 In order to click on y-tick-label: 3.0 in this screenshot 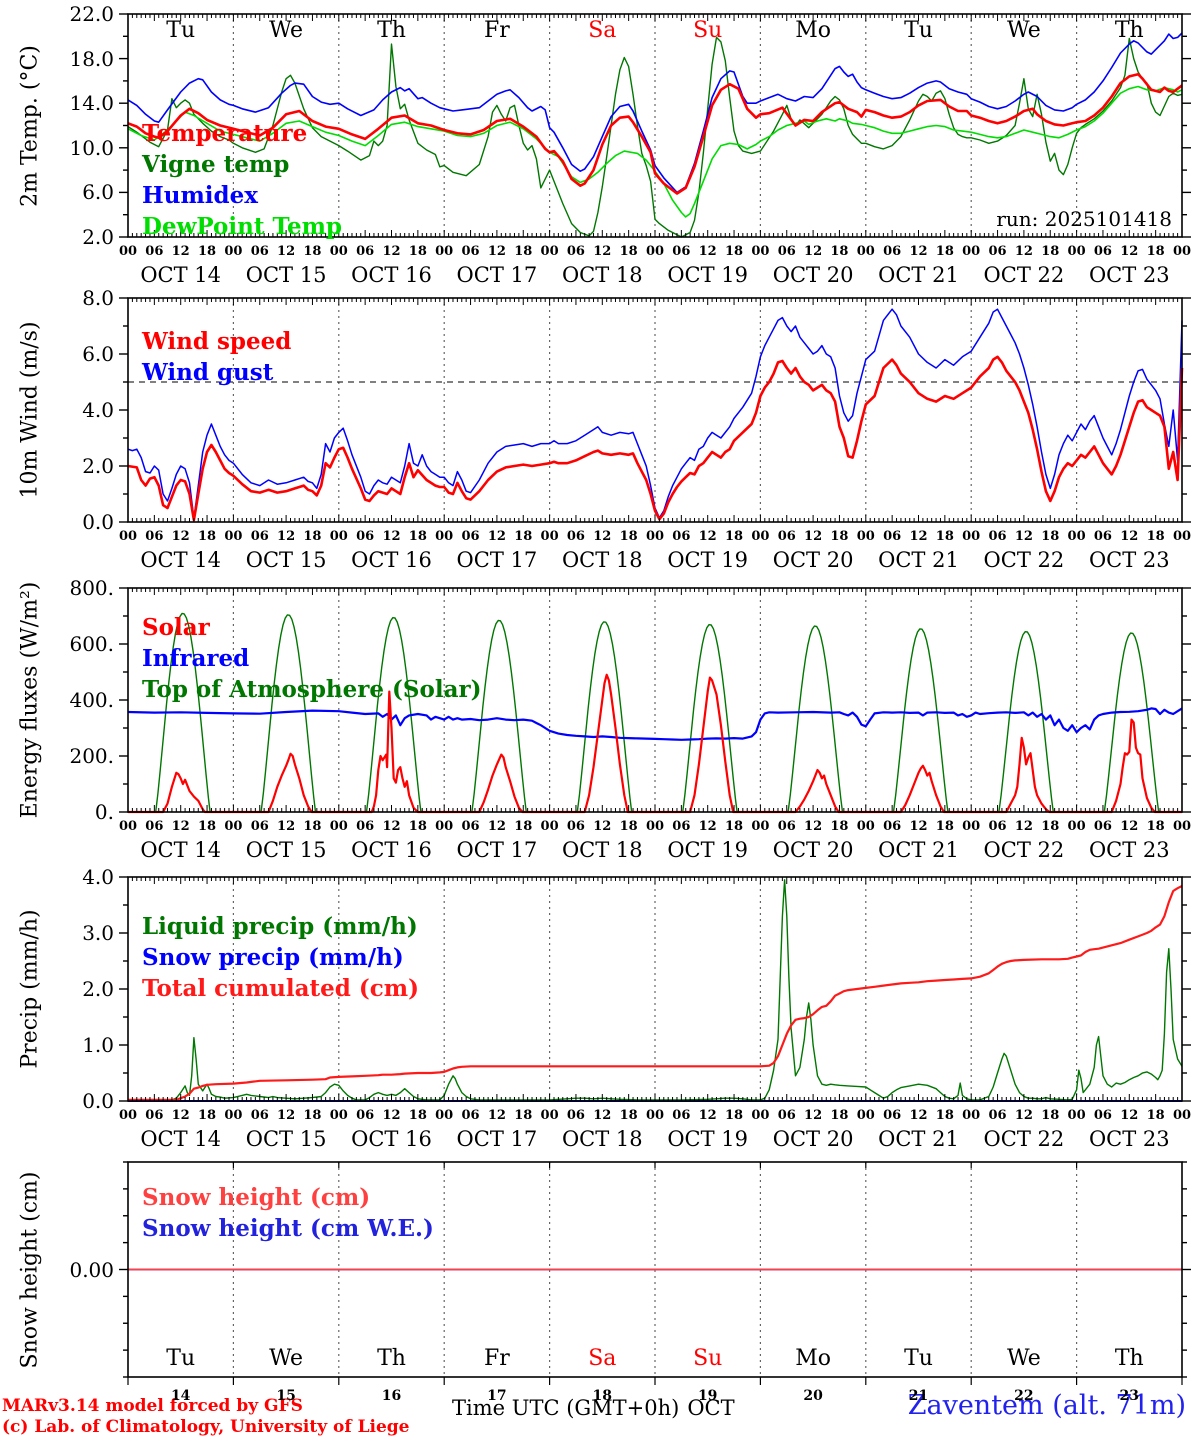, I will do `click(98, 933)`.